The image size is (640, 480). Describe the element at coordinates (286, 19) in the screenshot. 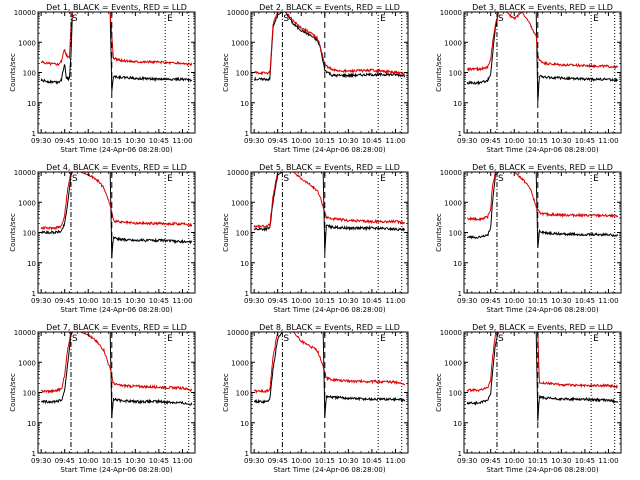

I see `start-marker-label: S` at that location.